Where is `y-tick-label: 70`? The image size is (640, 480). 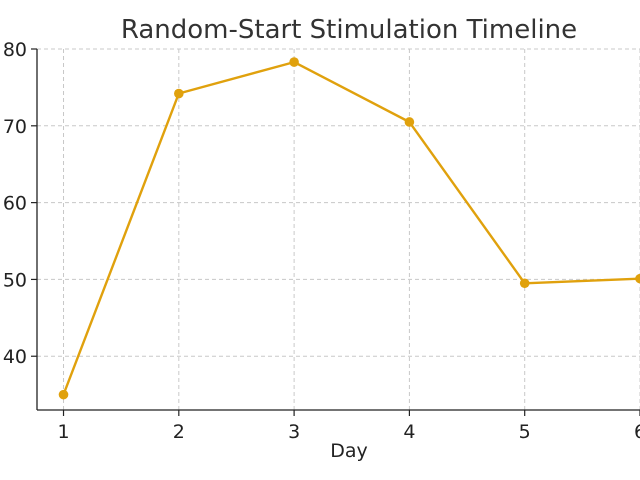 y-tick-label: 70 is located at coordinates (15, 127).